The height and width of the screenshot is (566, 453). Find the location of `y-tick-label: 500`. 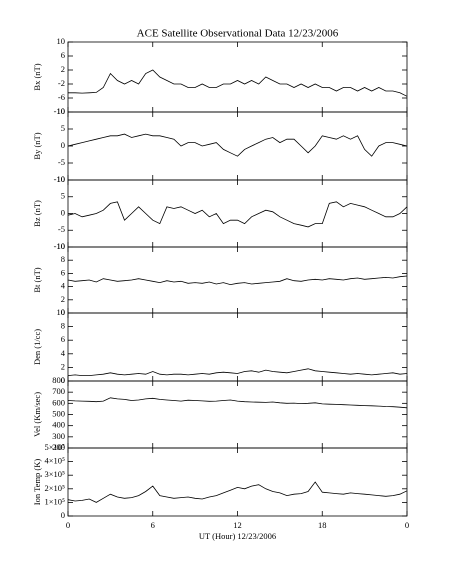

y-tick-label: 500 is located at coordinates (58, 413).